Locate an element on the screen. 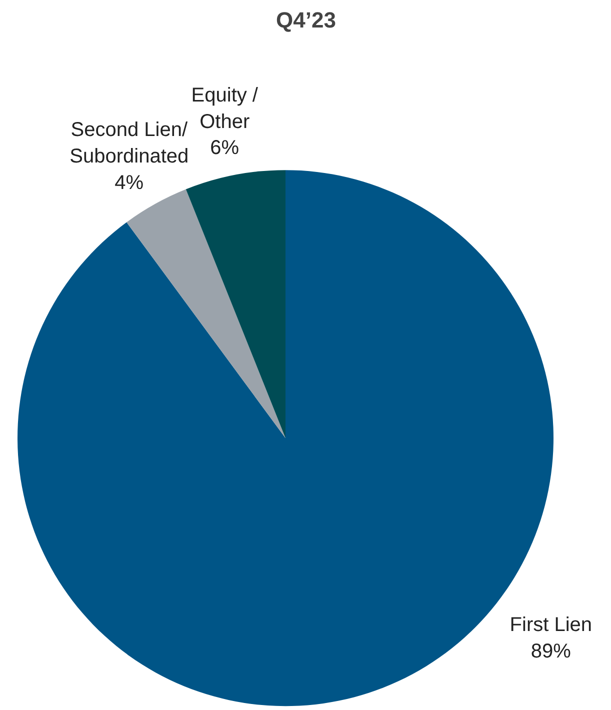 This screenshot has width=611, height=710. slice-label: First Lien is located at coordinates (551, 625).